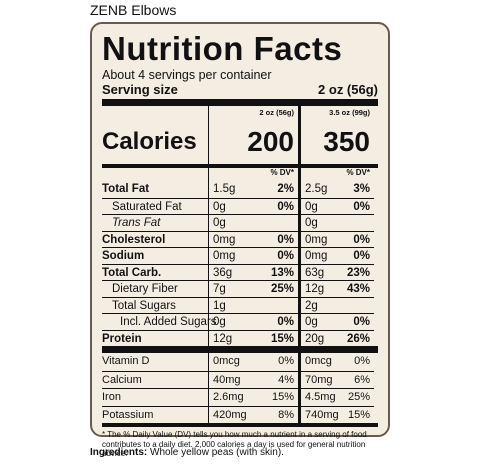 The height and width of the screenshot is (466, 480). I want to click on dv-header-spacer, so click(155, 174).